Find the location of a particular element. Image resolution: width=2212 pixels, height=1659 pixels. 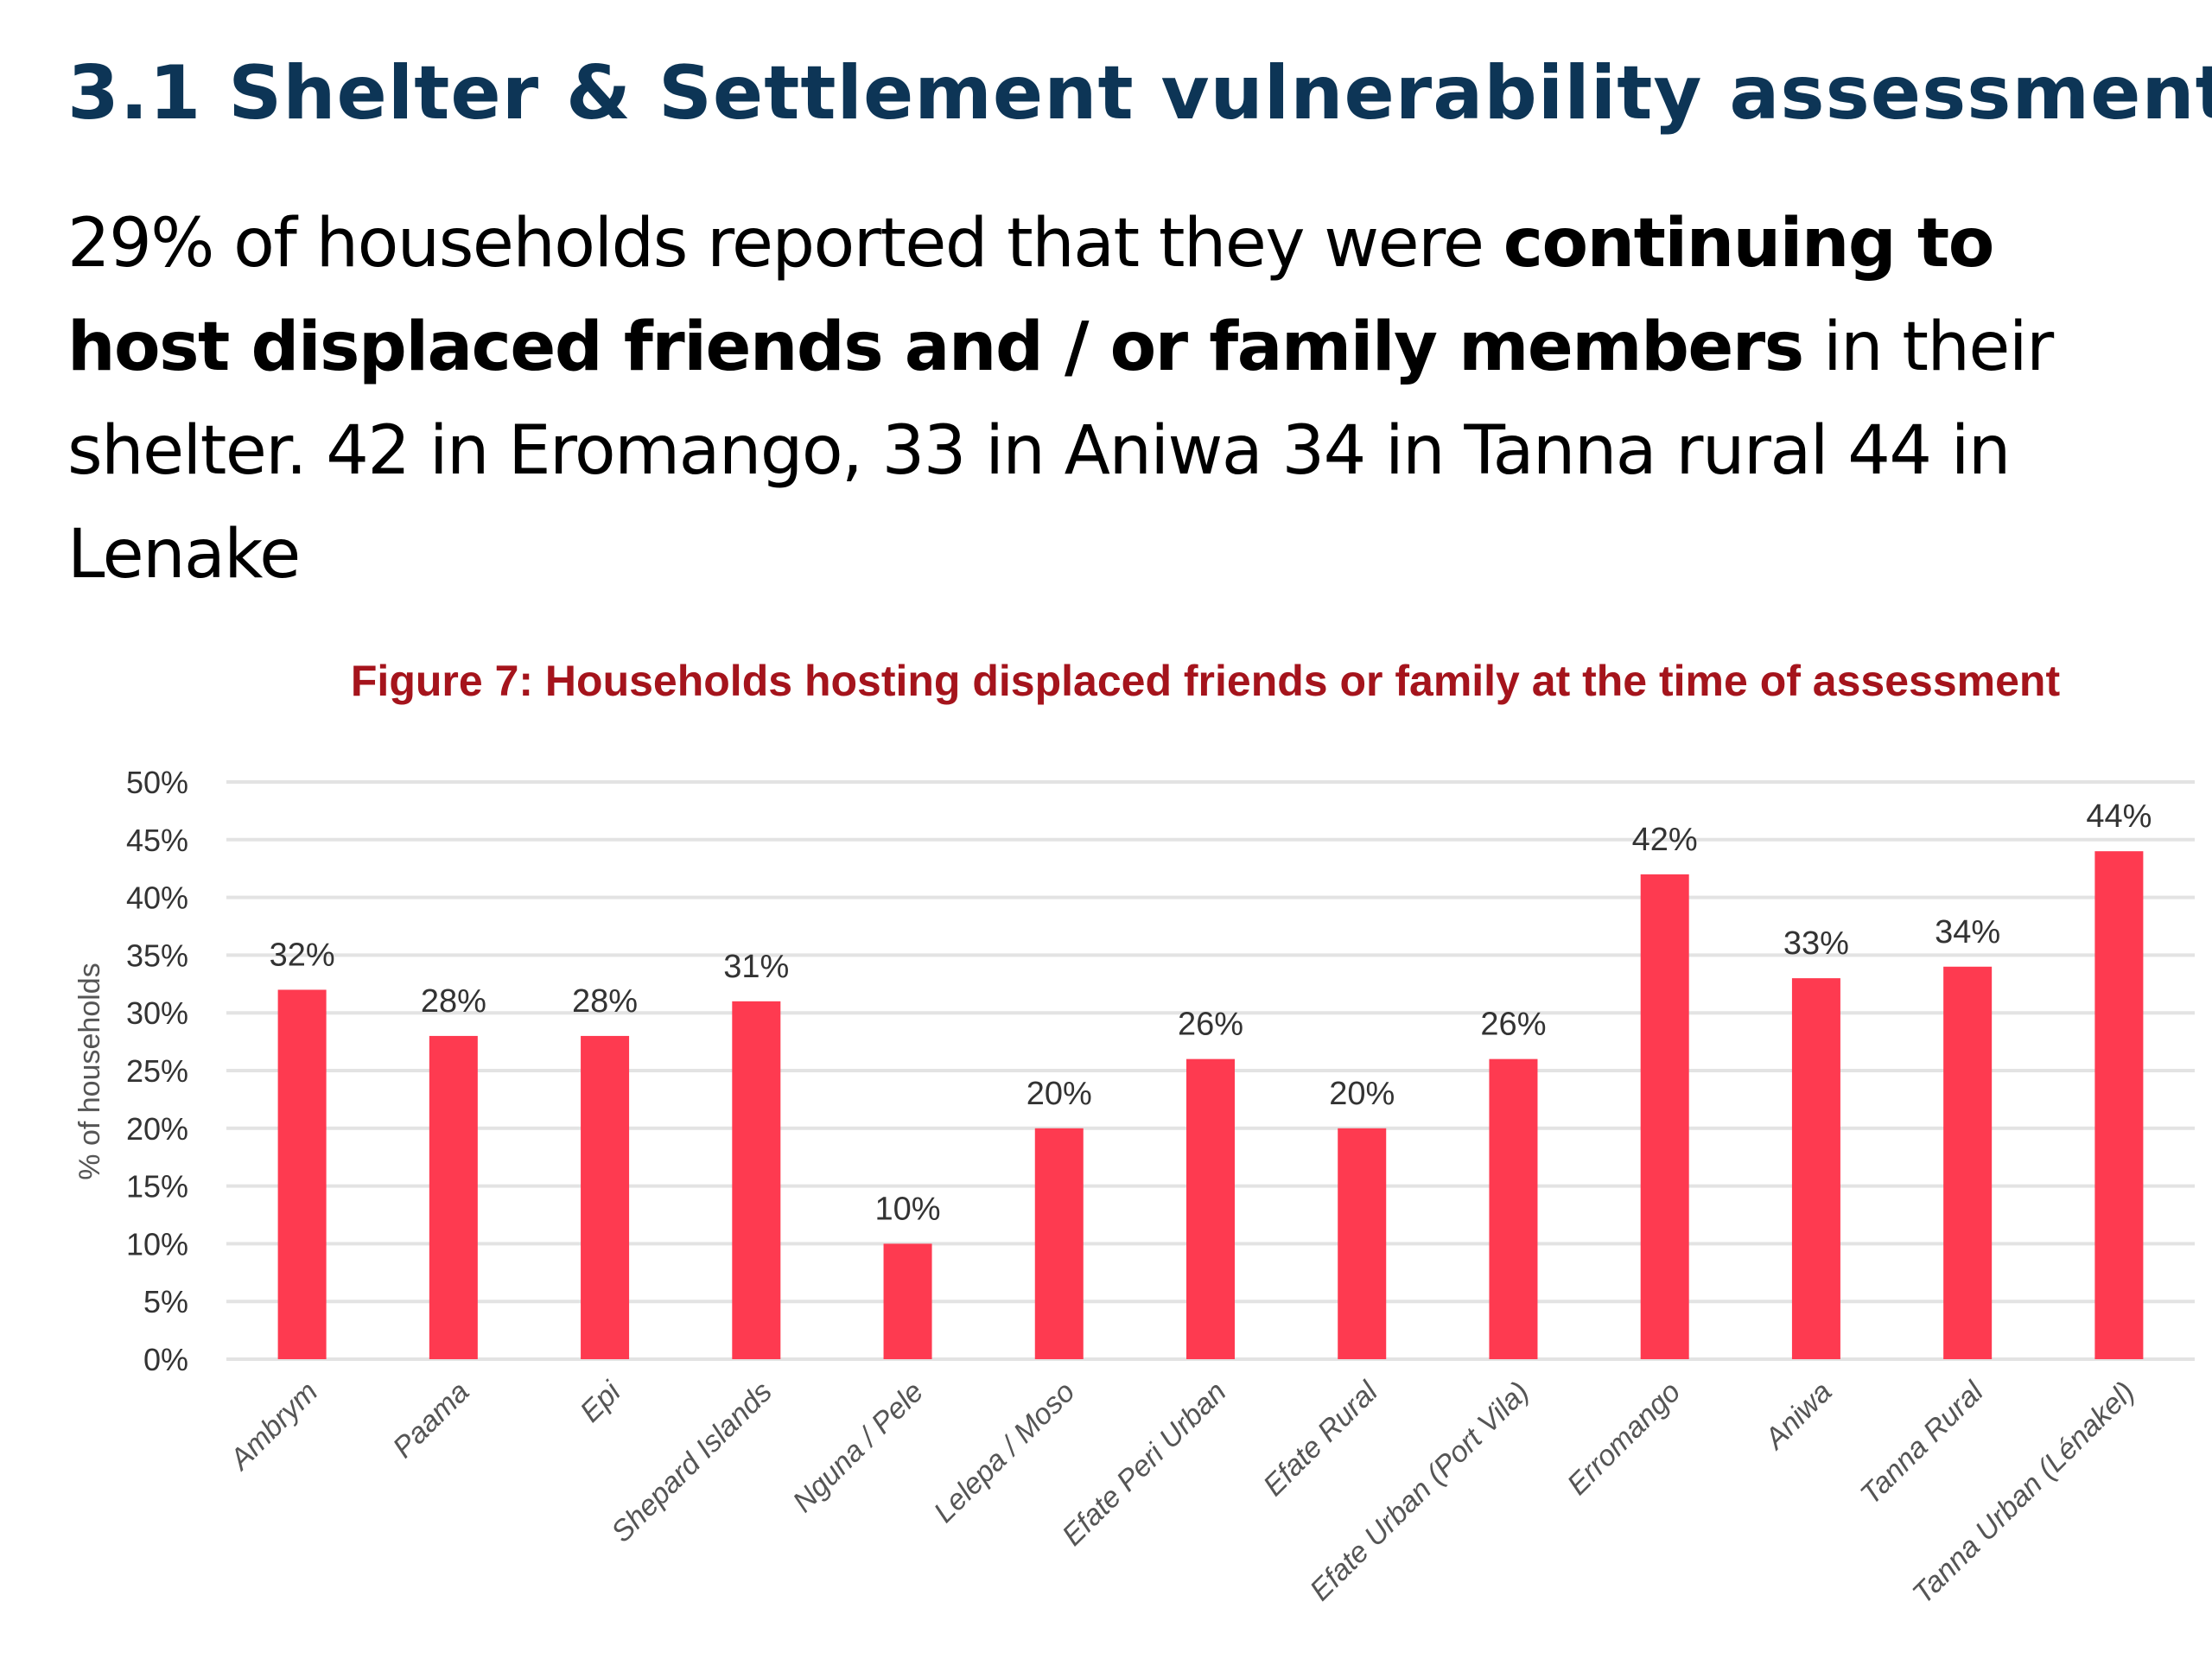

x-tick-label: Efate Rural is located at coordinates (1321, 1439).